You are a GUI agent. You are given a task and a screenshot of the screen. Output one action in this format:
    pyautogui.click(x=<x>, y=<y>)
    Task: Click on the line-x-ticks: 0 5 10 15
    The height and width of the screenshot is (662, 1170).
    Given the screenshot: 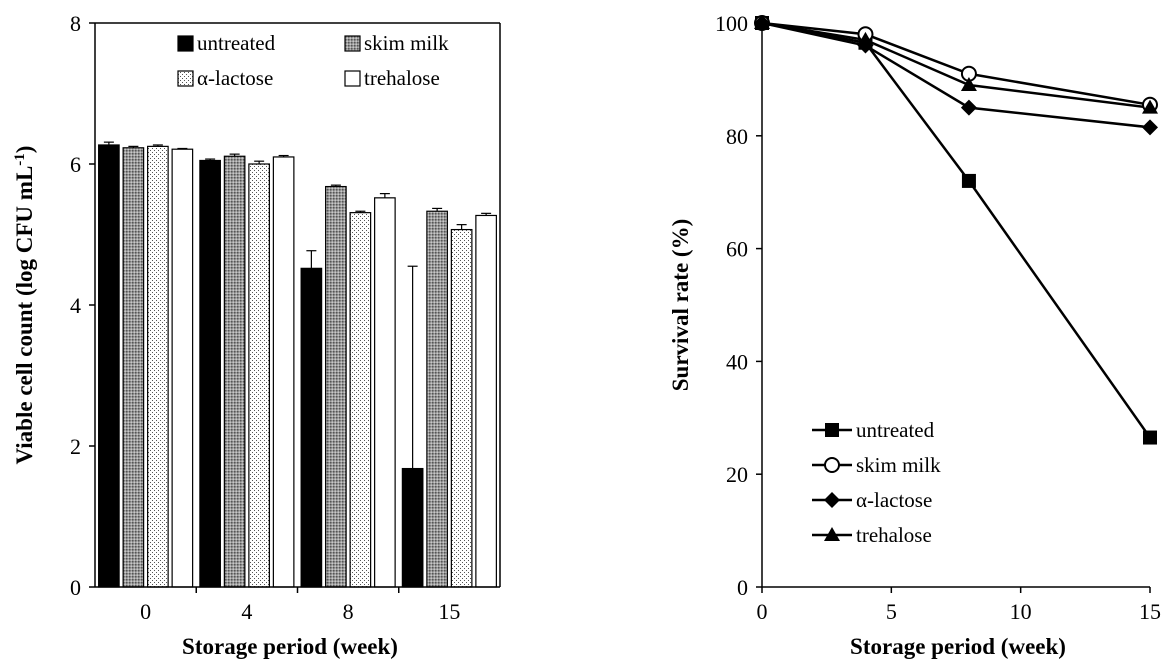 What is the action you would take?
    pyautogui.click(x=959, y=605)
    